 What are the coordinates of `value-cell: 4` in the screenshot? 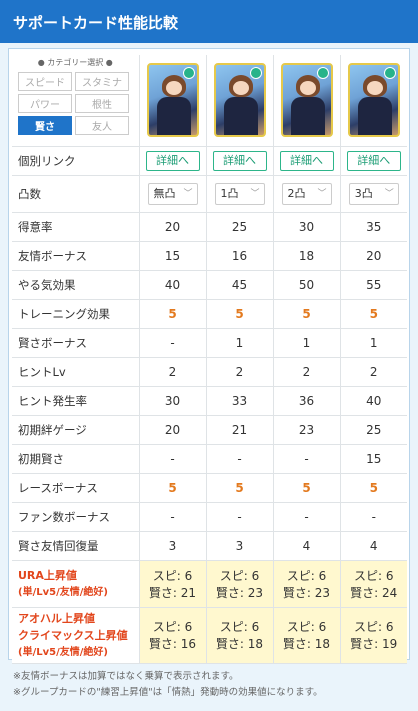 It's located at (307, 546).